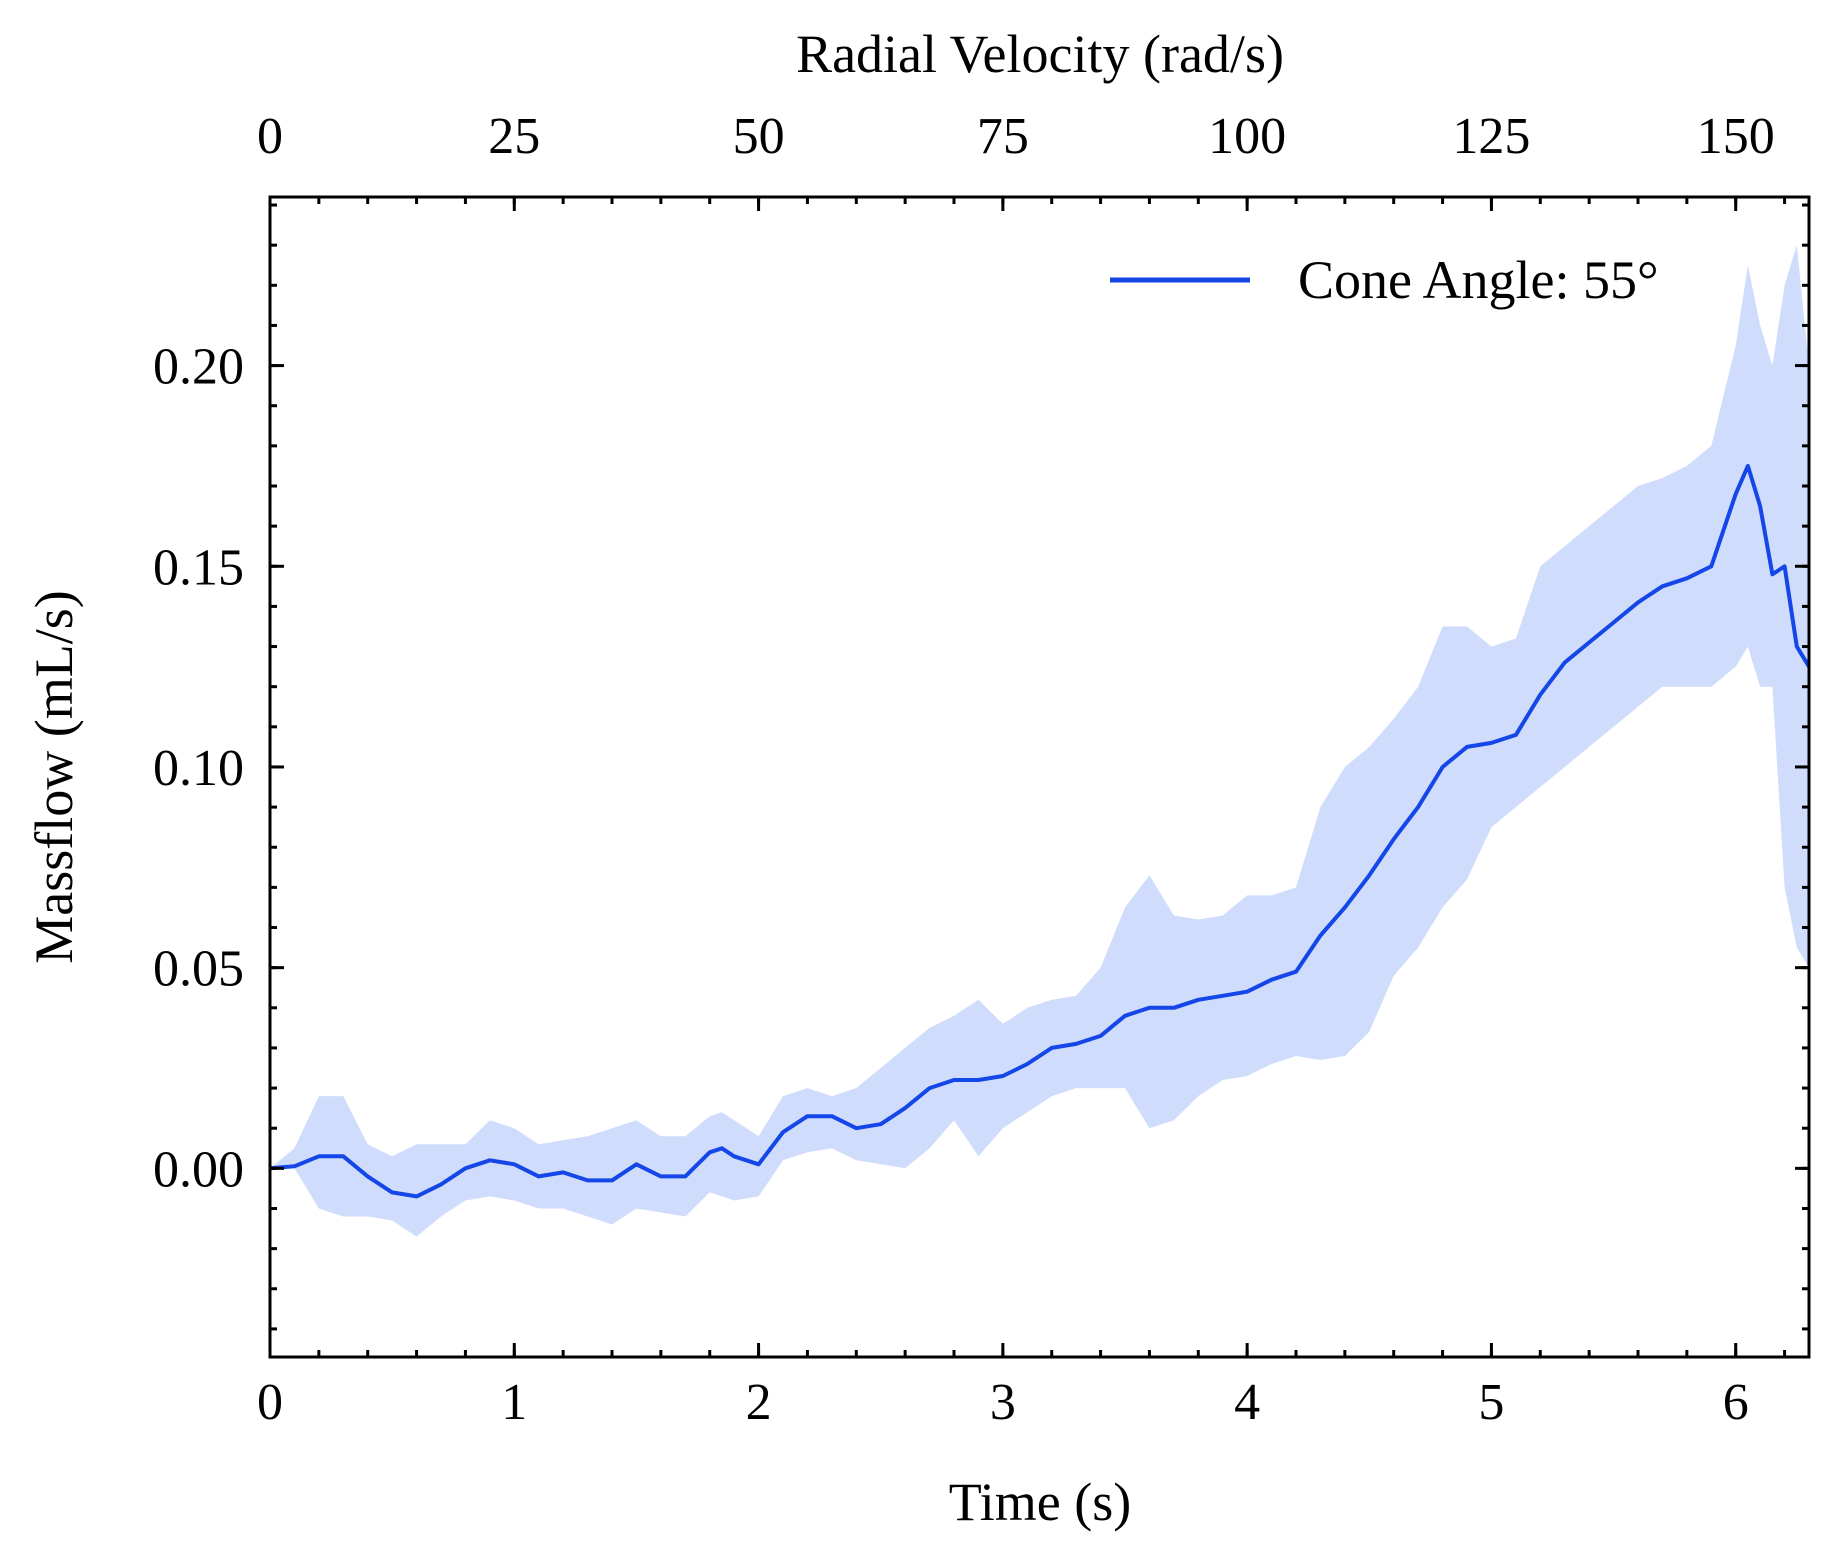  What do you see at coordinates (270, 1402) in the screenshot?
I see `x-tick-label: 0` at bounding box center [270, 1402].